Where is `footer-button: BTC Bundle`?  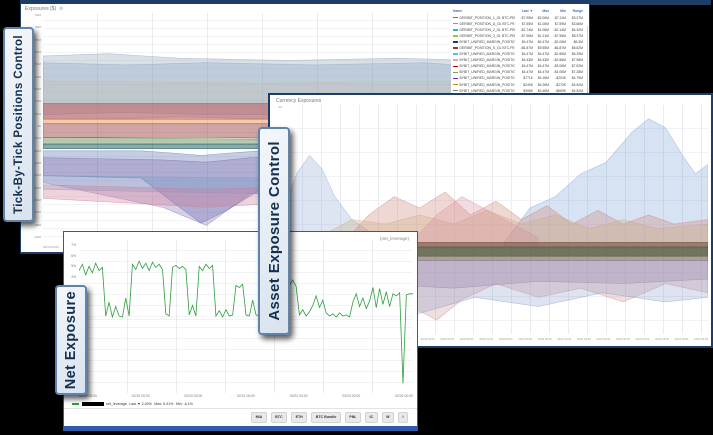
footer-button: BTC Bundle is located at coordinates (326, 417).